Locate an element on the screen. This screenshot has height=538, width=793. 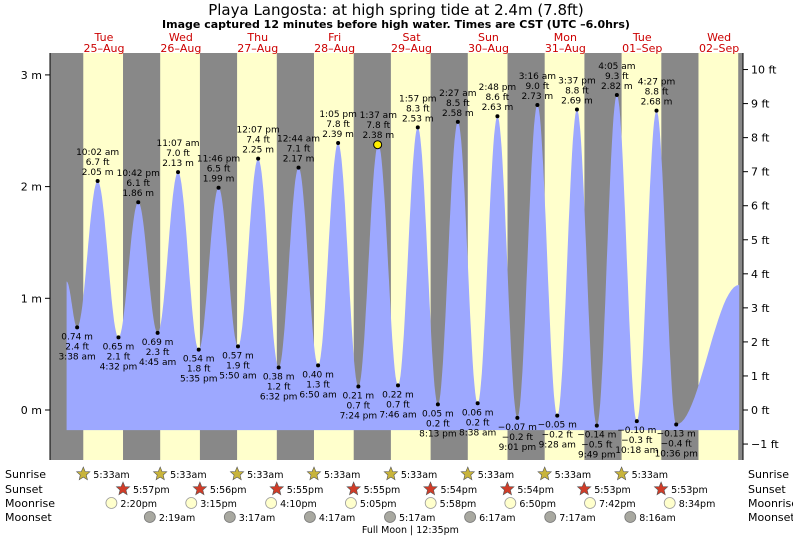
moonset-time: 6:17am is located at coordinates (497, 518).